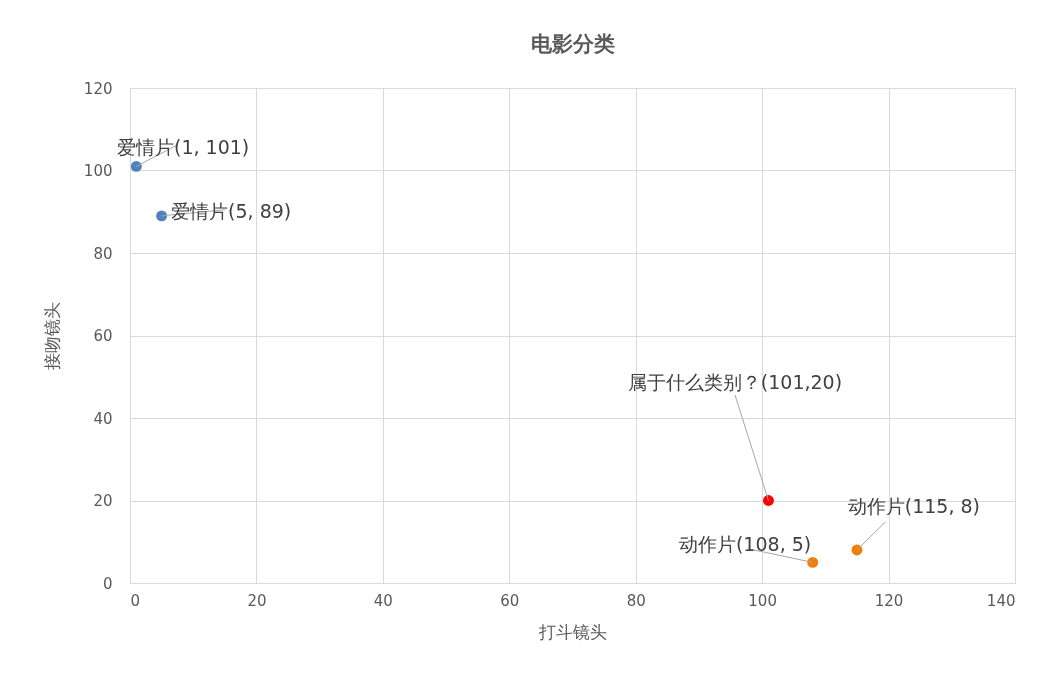 The width and height of the screenshot is (1061, 687). What do you see at coordinates (103, 418) in the screenshot?
I see `y-tick-label: 40` at bounding box center [103, 418].